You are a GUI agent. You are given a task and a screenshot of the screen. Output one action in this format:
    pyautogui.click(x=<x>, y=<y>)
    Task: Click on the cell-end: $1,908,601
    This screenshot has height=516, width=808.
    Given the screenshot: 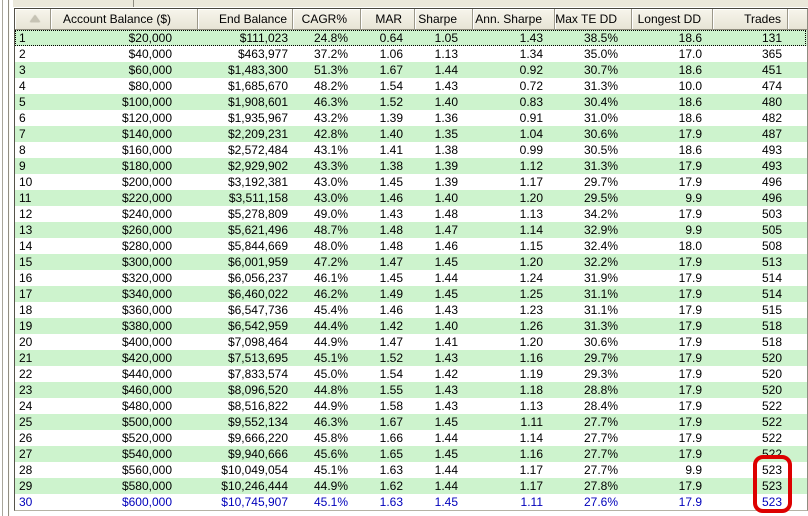 What is the action you would take?
    pyautogui.click(x=257, y=102)
    